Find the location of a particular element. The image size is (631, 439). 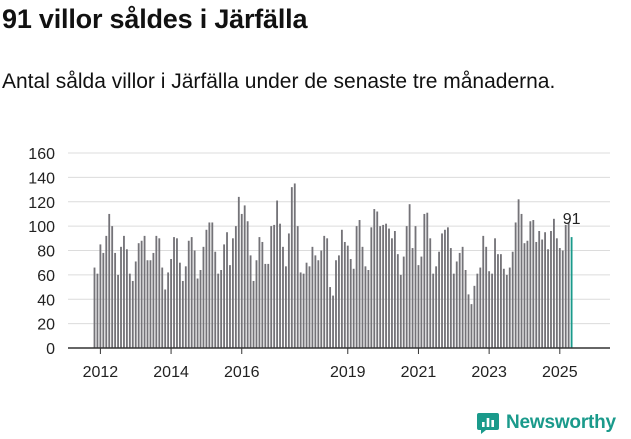

highlight-data-label: 91 is located at coordinates (572, 219).